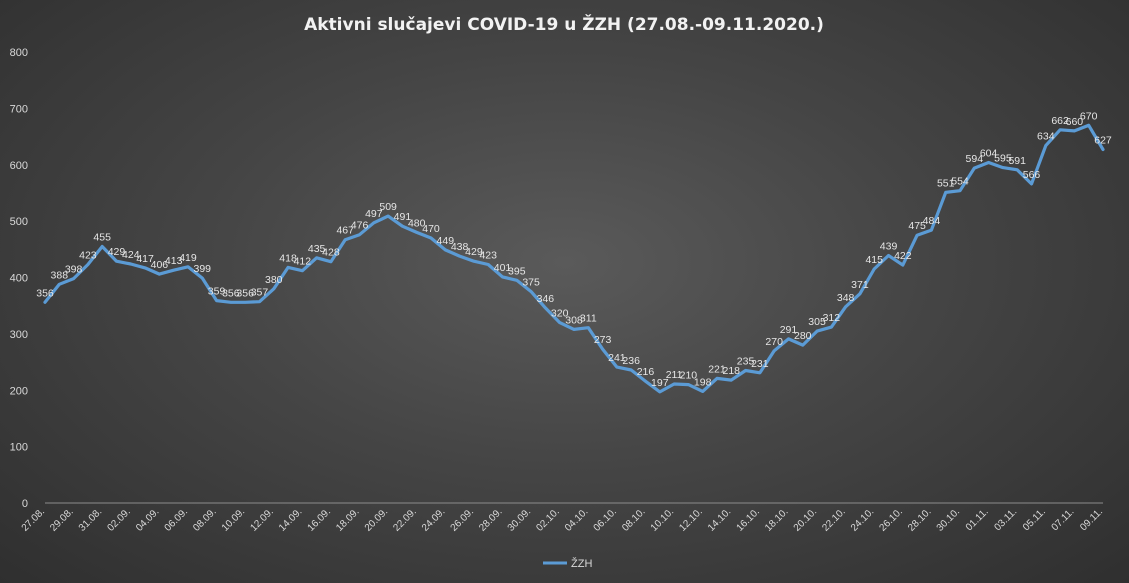 The height and width of the screenshot is (583, 1129). What do you see at coordinates (1005, 519) in the screenshot?
I see `x-tick-label: 03.11.` at bounding box center [1005, 519].